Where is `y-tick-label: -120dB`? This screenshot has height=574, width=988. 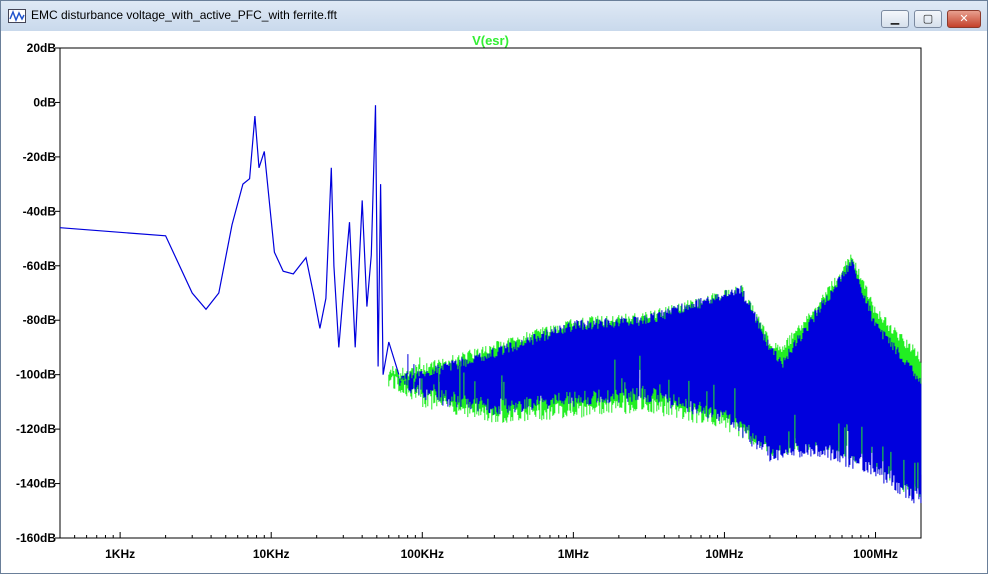 y-tick-label: -120dB is located at coordinates (36, 429).